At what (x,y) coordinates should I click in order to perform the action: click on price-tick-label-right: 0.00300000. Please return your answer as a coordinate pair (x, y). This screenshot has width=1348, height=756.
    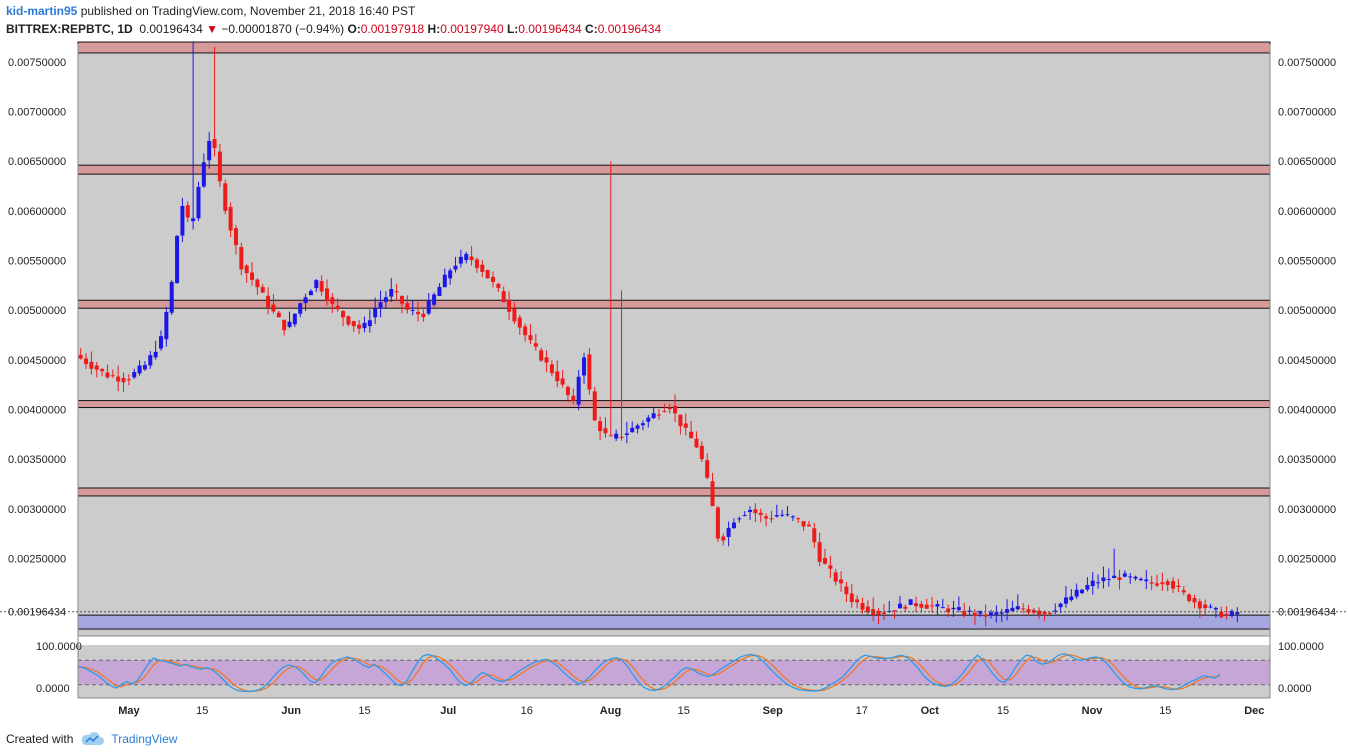
    Looking at the image, I should click on (1307, 510).